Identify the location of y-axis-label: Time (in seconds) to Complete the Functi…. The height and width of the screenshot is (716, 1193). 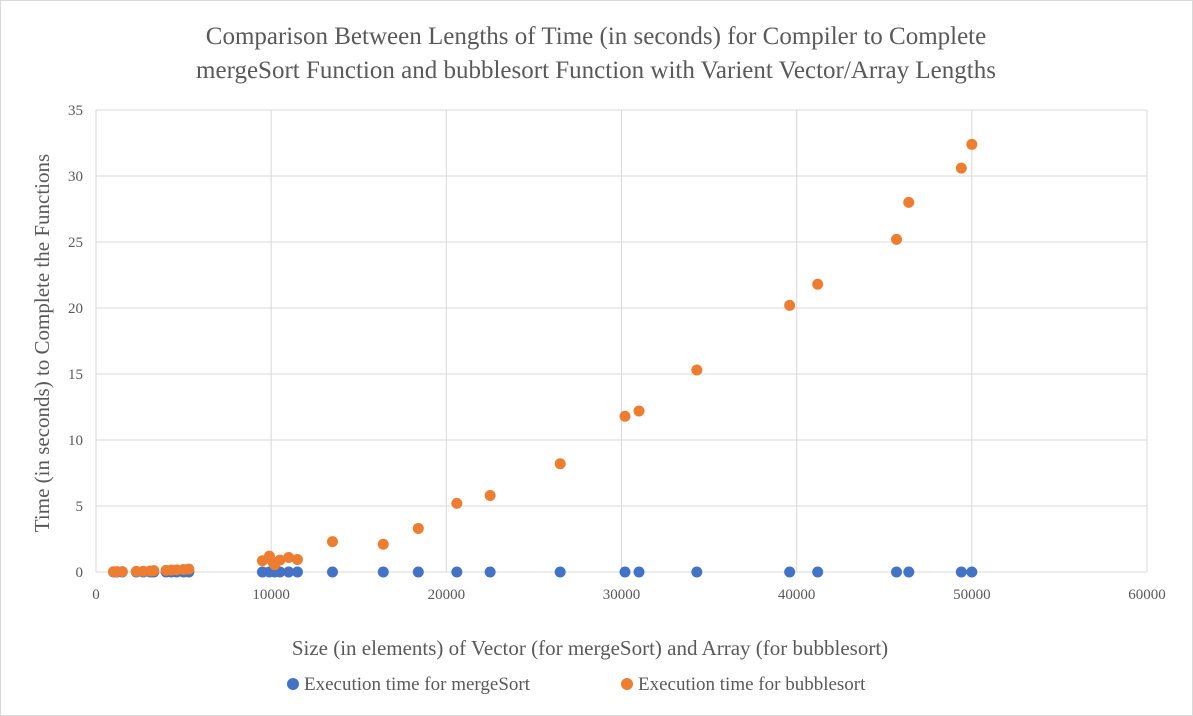
(42, 343).